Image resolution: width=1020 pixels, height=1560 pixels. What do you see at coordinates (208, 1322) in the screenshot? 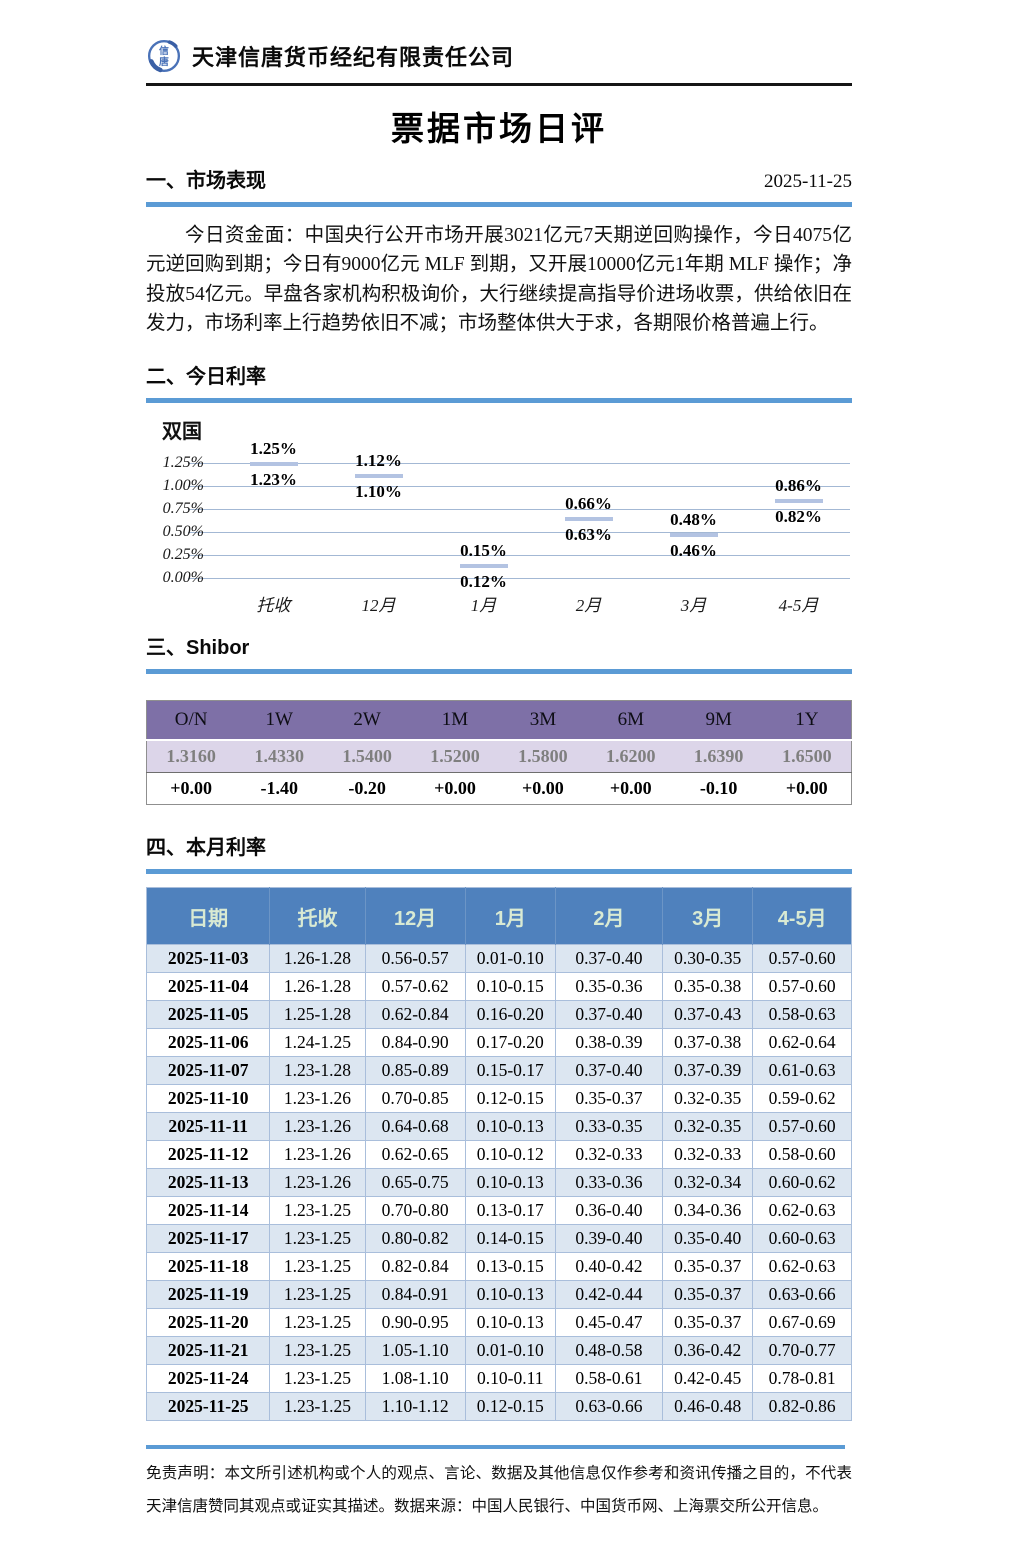
I see `monthly-date-cell: 2025-11-20` at bounding box center [208, 1322].